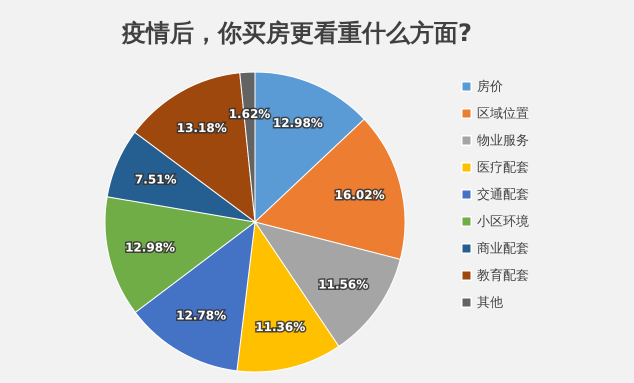  I want to click on legend-label: 物业服务, so click(503, 141).